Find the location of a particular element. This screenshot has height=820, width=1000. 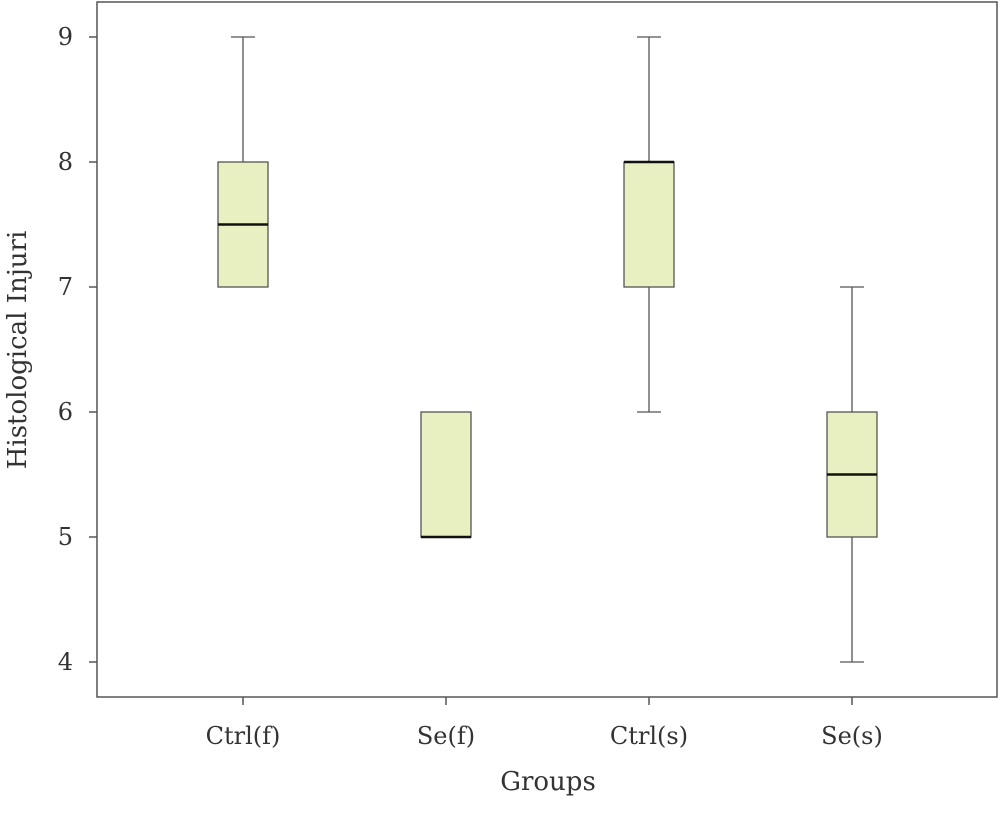

x-tick-label: Ctrl(s) is located at coordinates (649, 736).